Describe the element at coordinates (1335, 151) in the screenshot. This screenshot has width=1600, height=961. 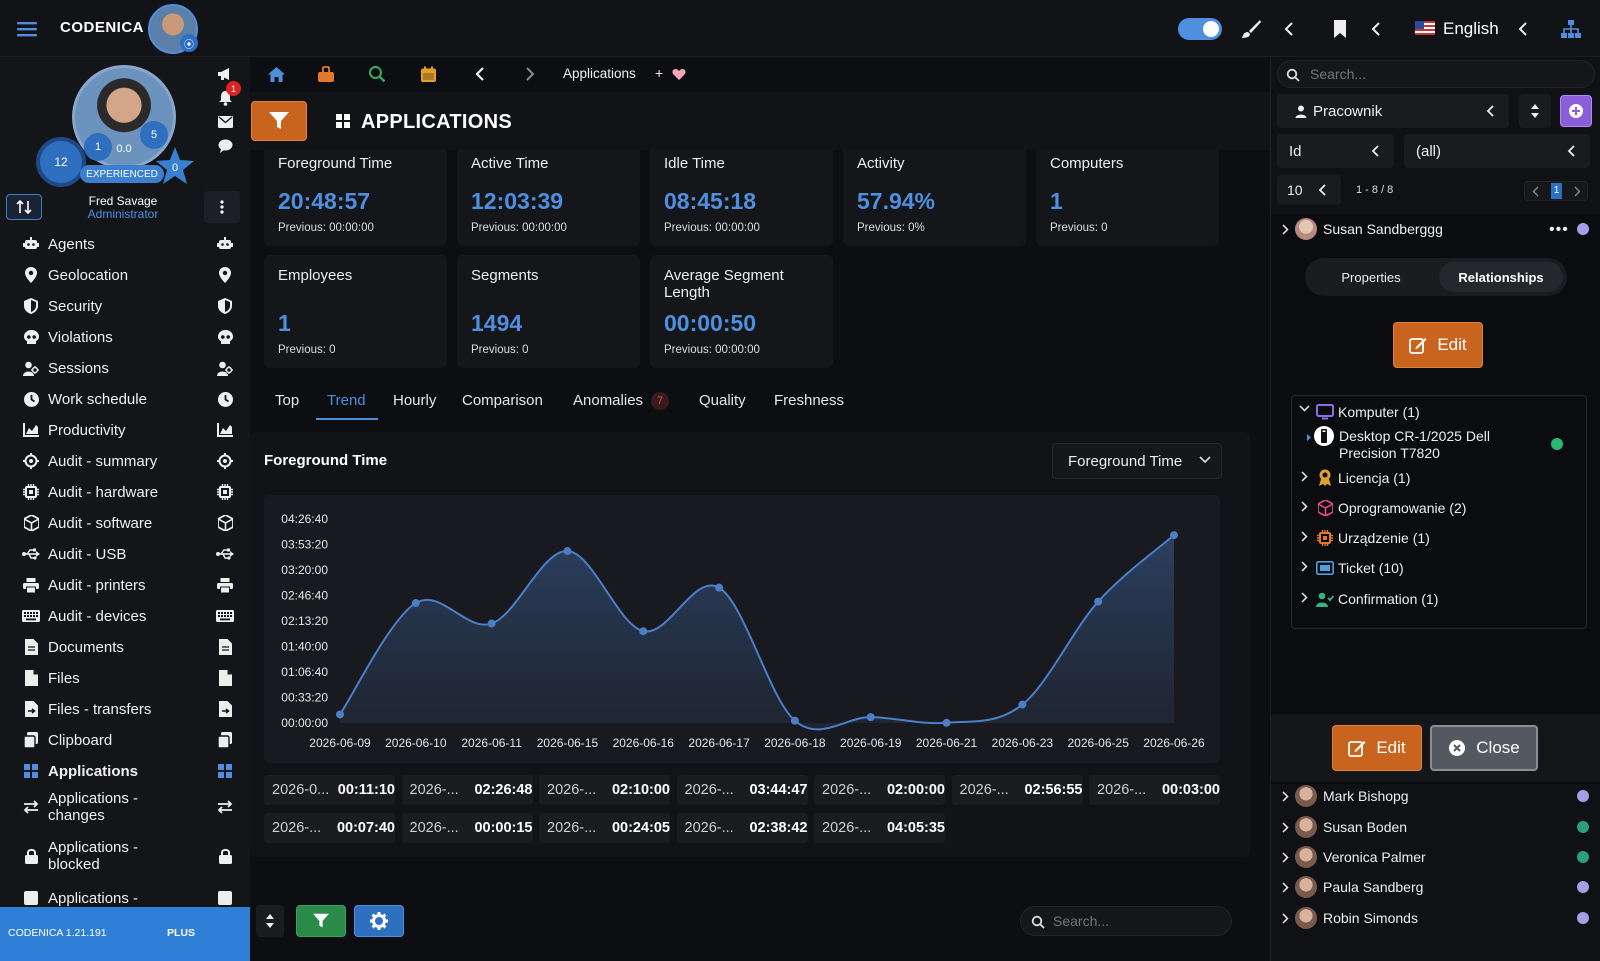
I see `field-select: Id` at that location.